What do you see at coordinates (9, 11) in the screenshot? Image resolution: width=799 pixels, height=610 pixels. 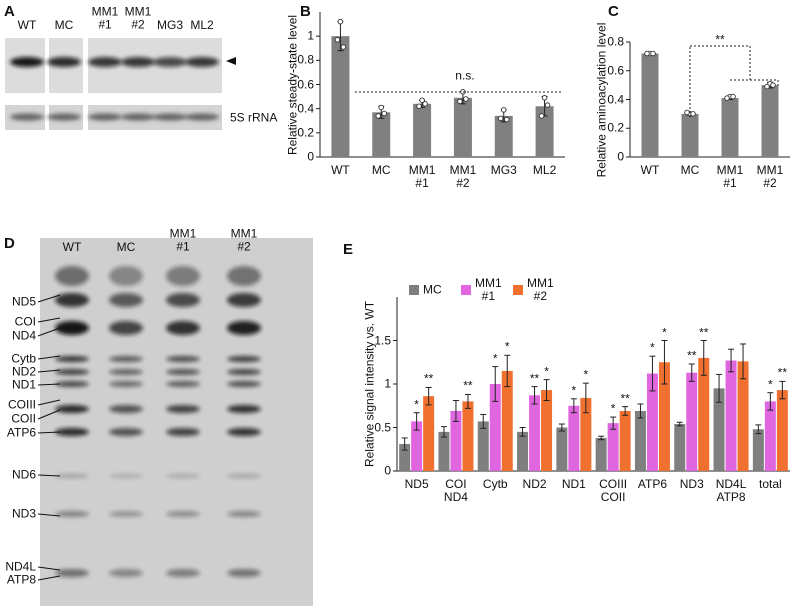 I see `panel-letter: A` at bounding box center [9, 11].